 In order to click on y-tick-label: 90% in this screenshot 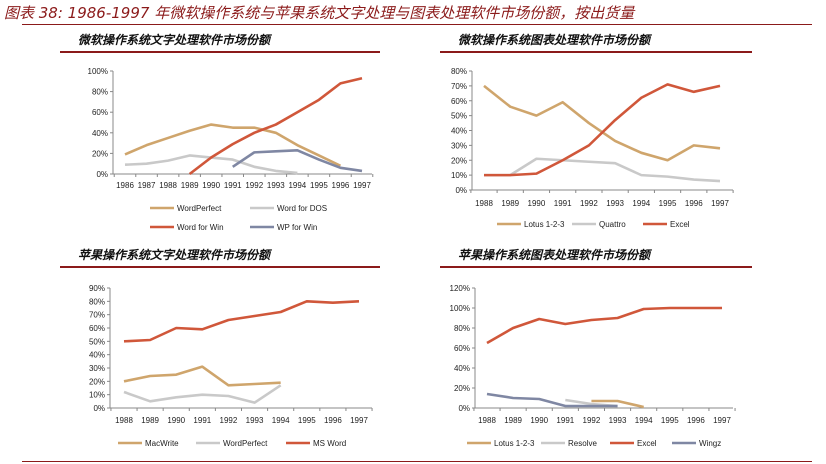, I will do `click(97, 288)`.